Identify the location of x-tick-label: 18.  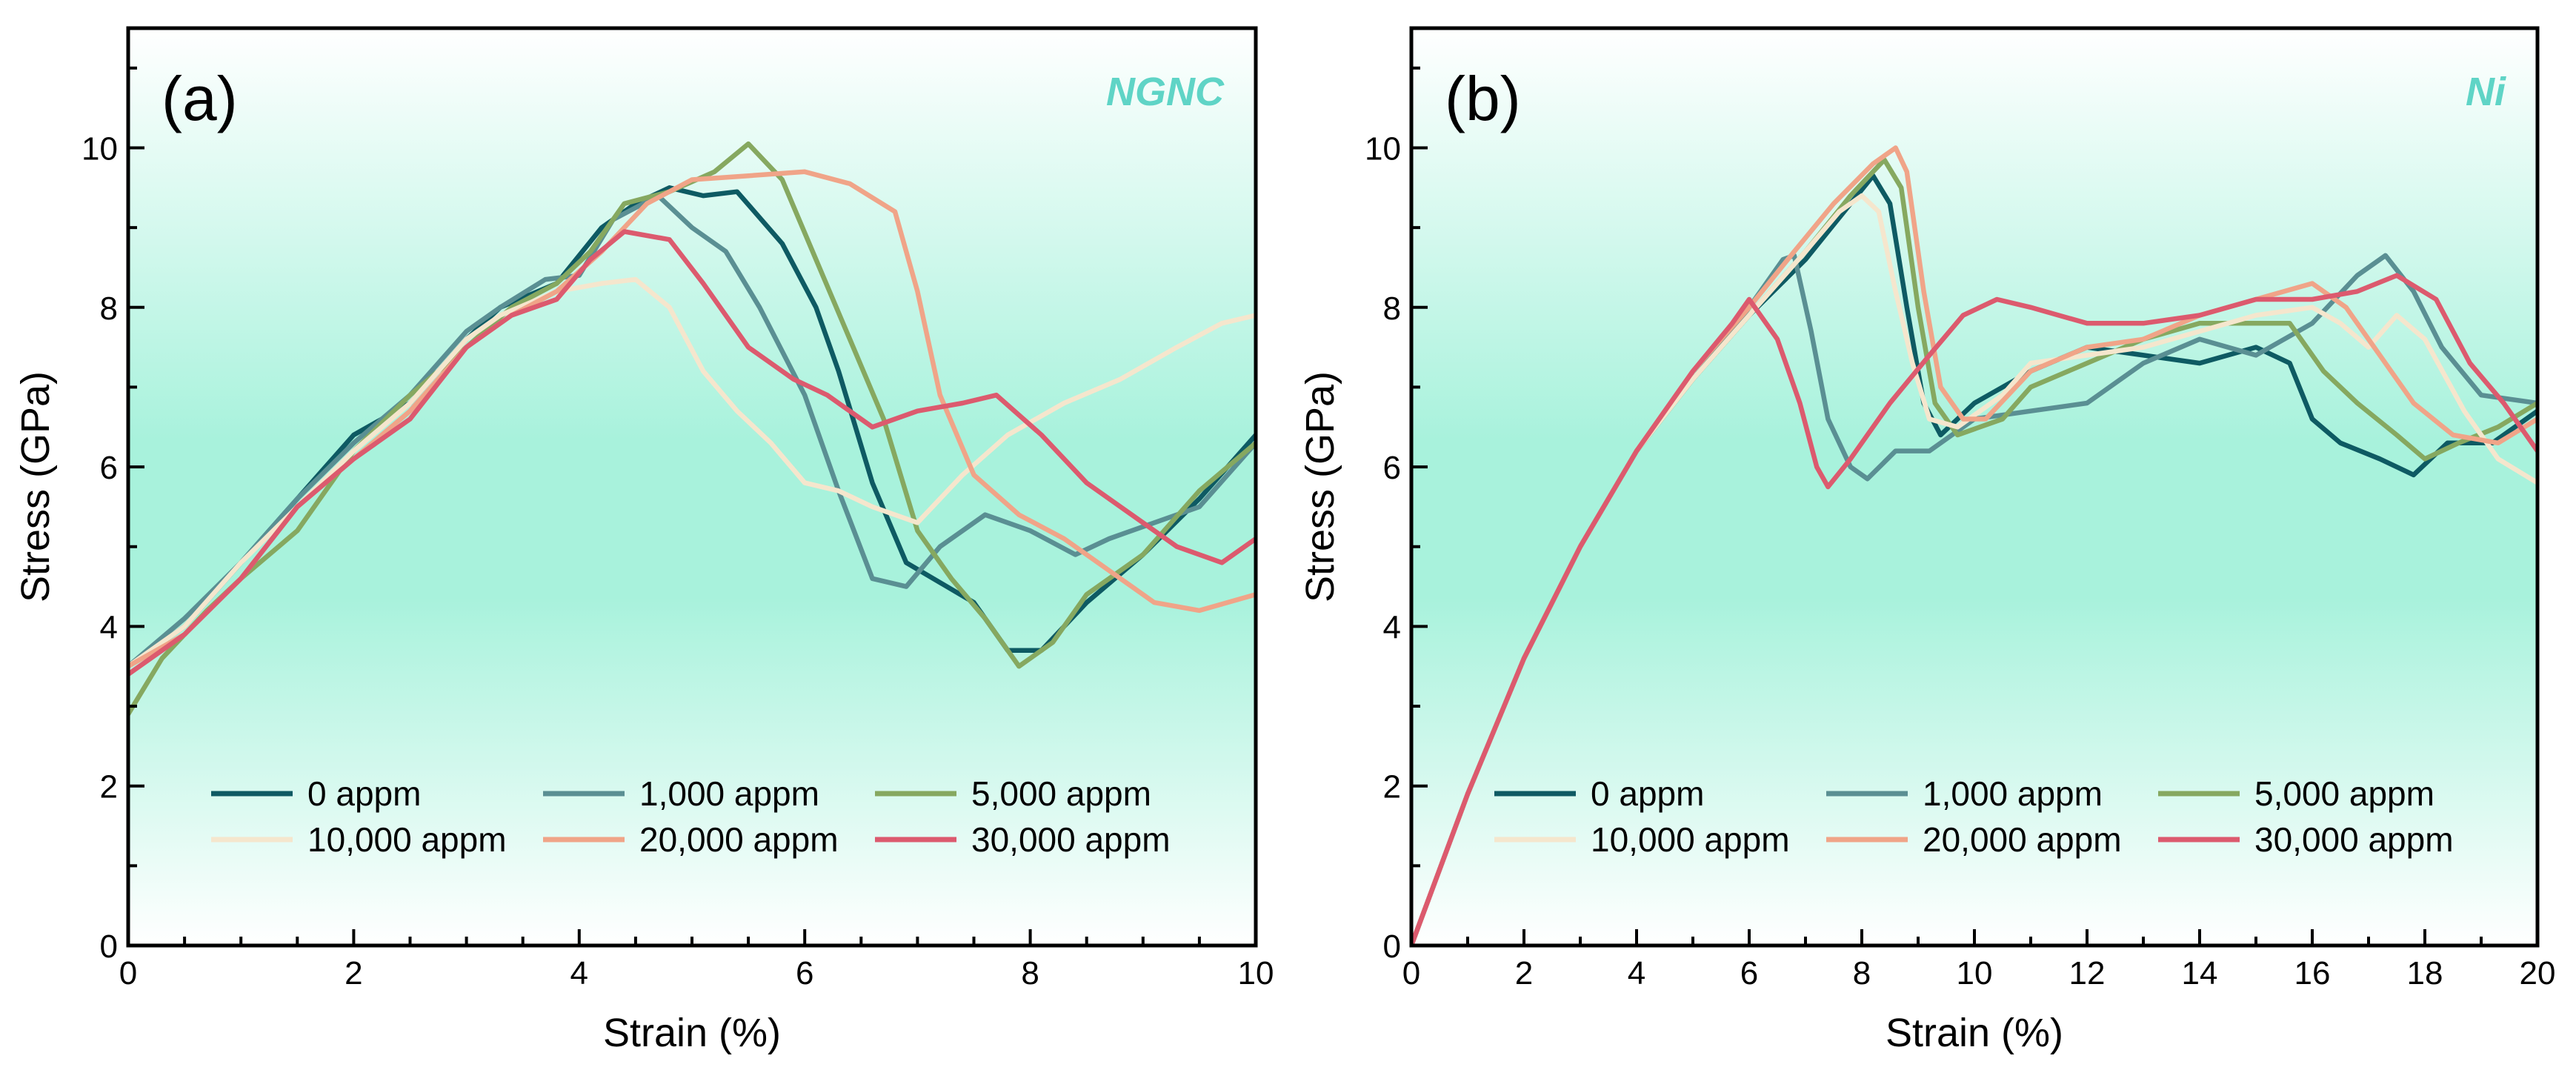
(2425, 973).